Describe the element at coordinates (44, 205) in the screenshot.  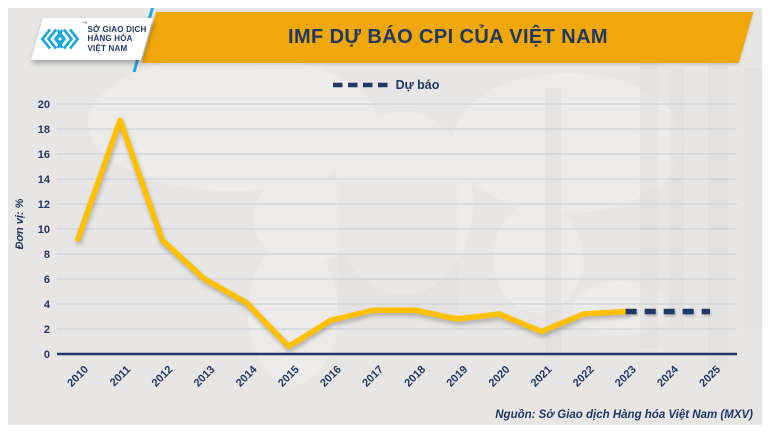
I see `y-tick-label: 12` at that location.